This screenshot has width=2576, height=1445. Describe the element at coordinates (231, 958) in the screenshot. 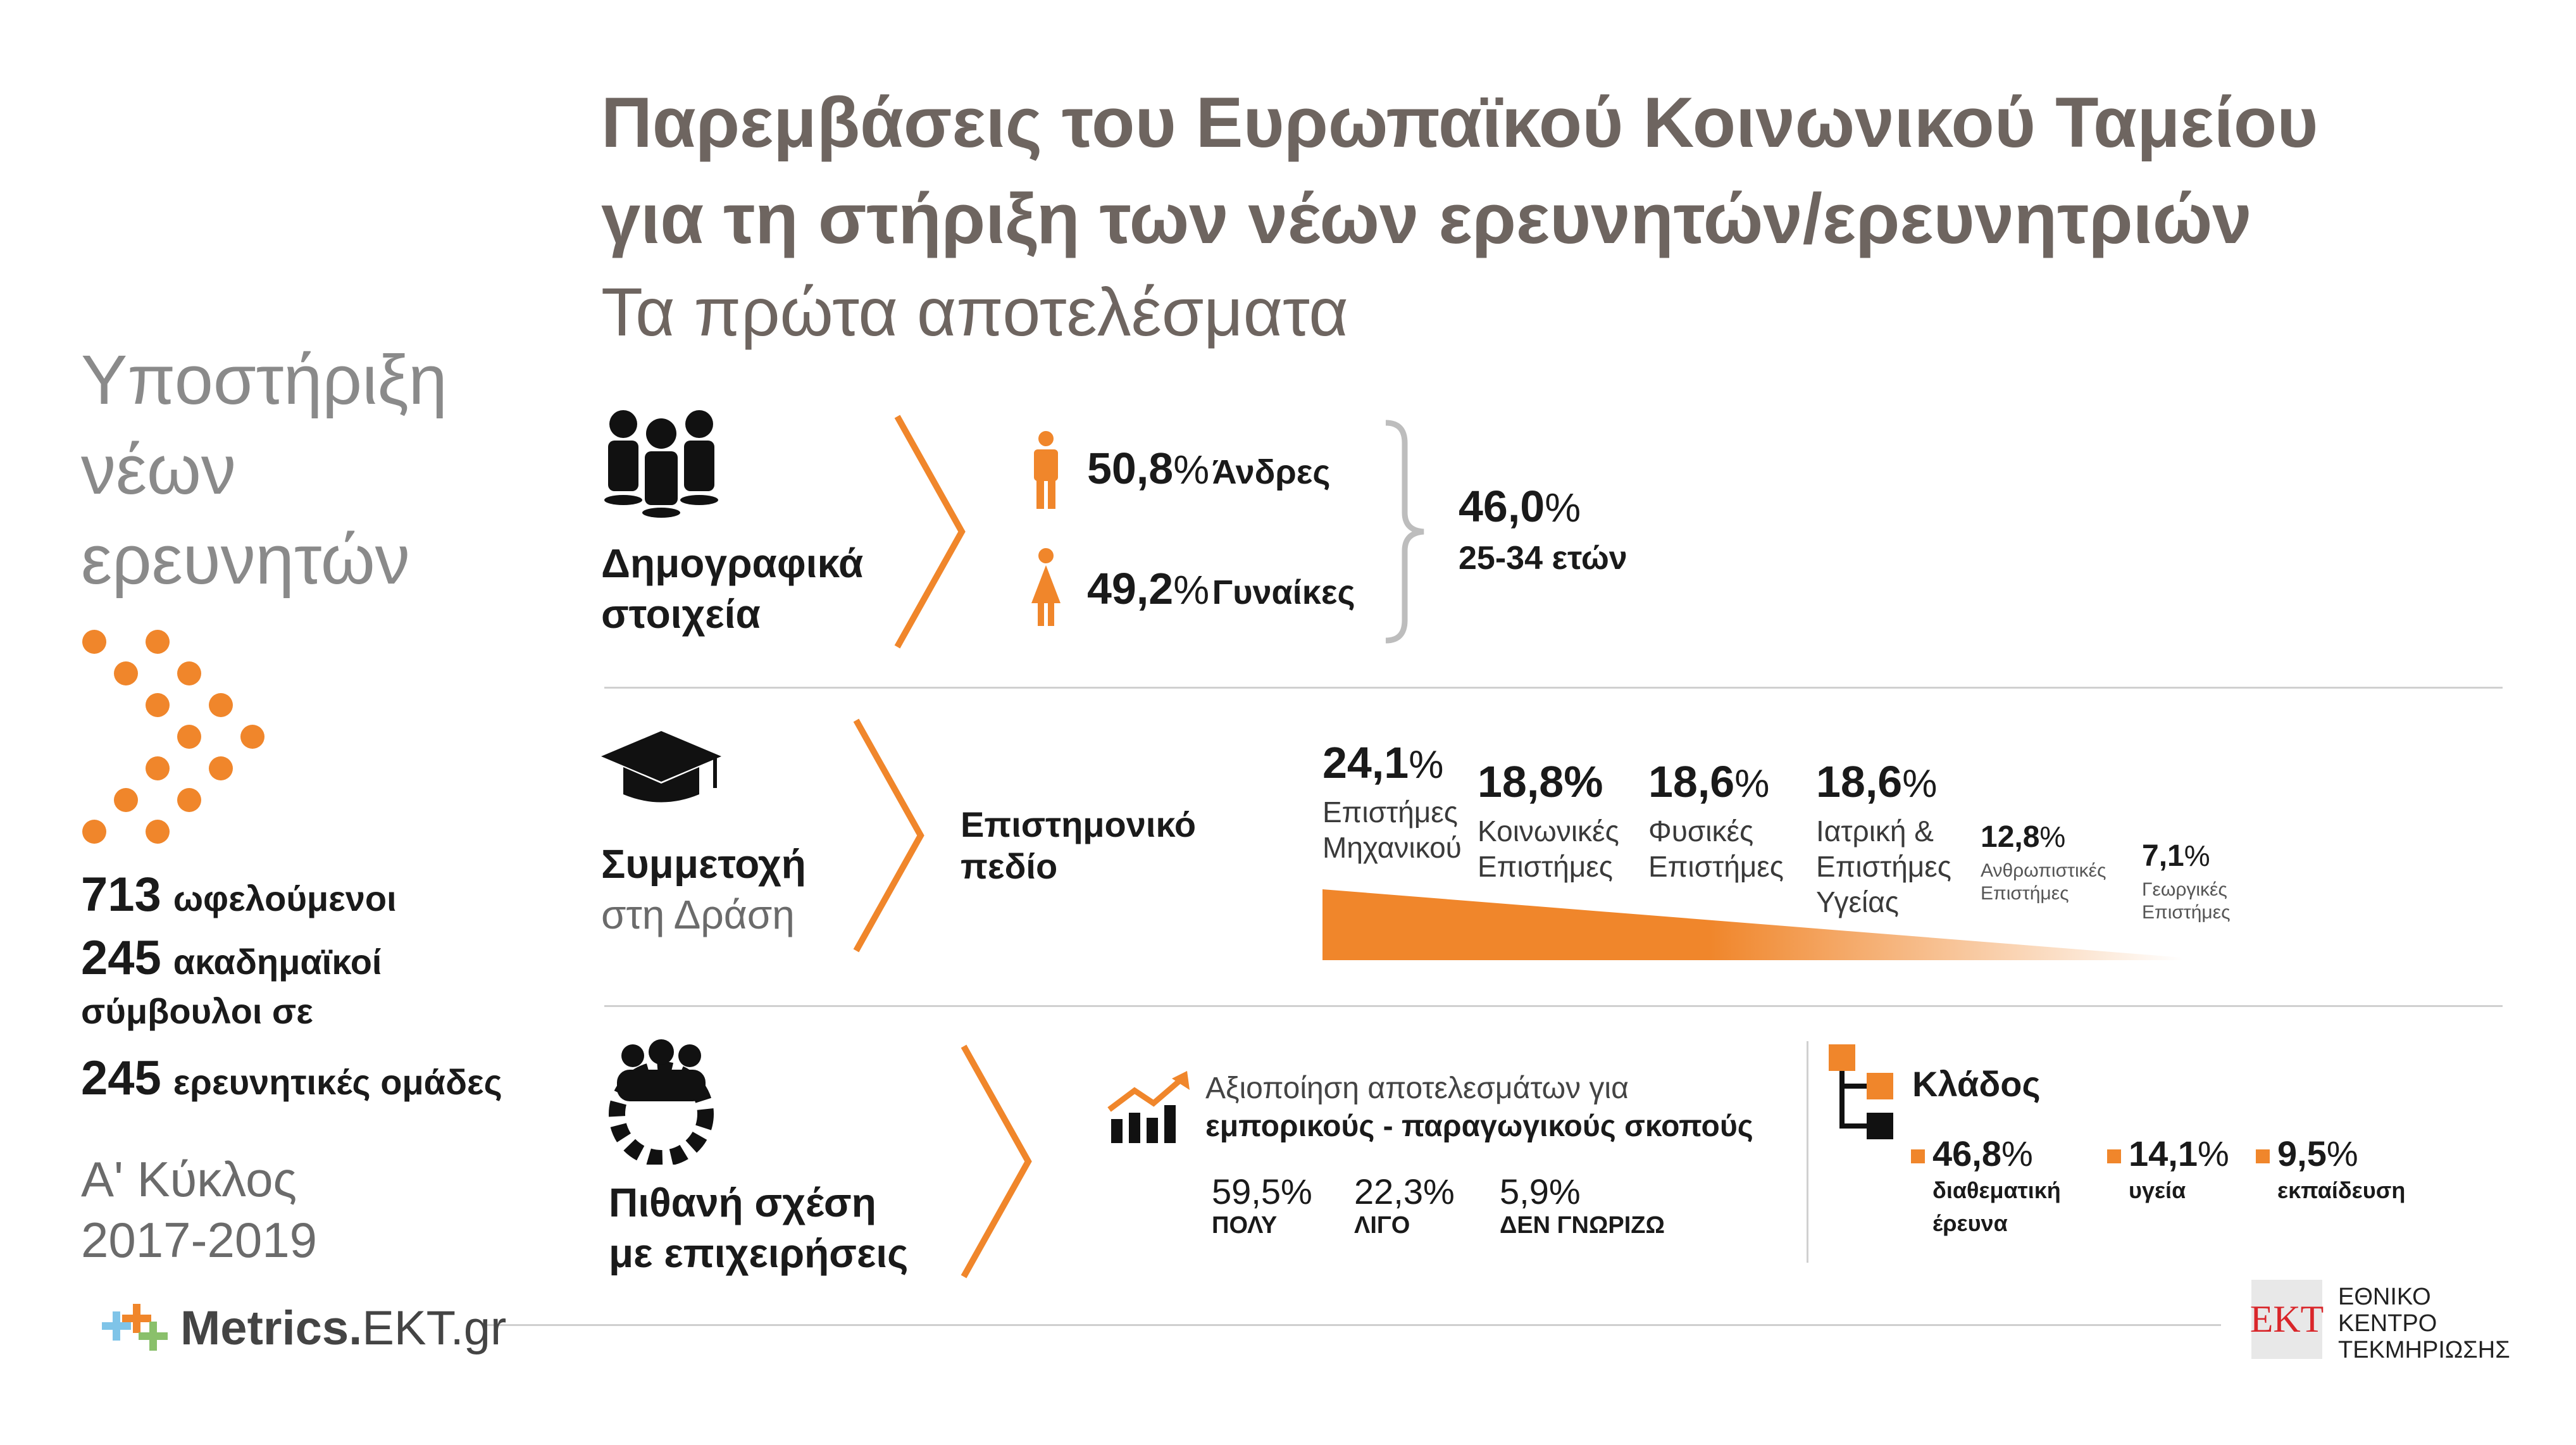

I see `stat-advisors: 245 ακαδημαϊκοί` at that location.